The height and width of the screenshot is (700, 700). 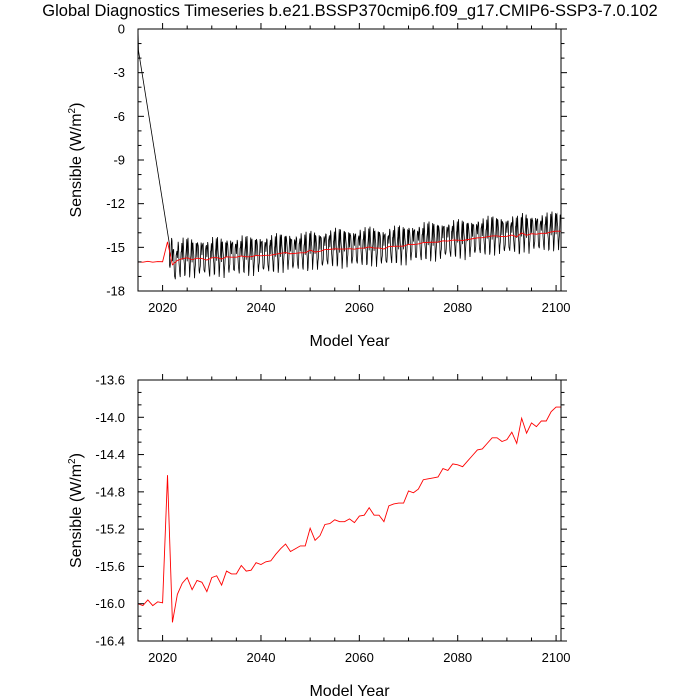 I want to click on y-tick-label: -16.0, so click(x=110, y=603).